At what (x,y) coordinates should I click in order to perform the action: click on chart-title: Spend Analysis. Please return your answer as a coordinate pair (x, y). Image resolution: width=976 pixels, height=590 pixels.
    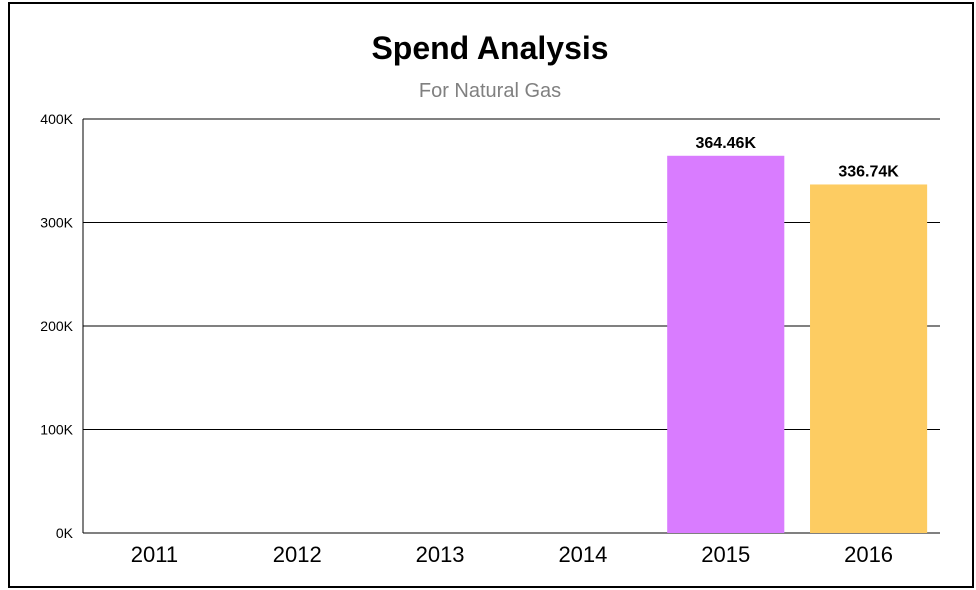
    Looking at the image, I should click on (490, 48).